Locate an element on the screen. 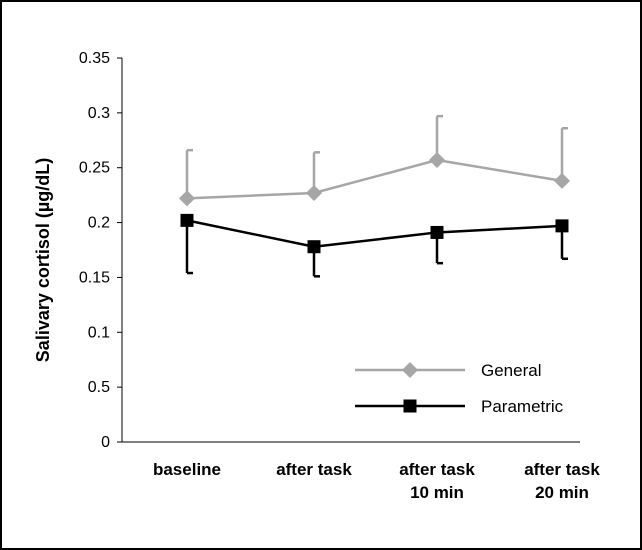 The image size is (642, 550). y-tick-label: 0.35 is located at coordinates (94, 58).